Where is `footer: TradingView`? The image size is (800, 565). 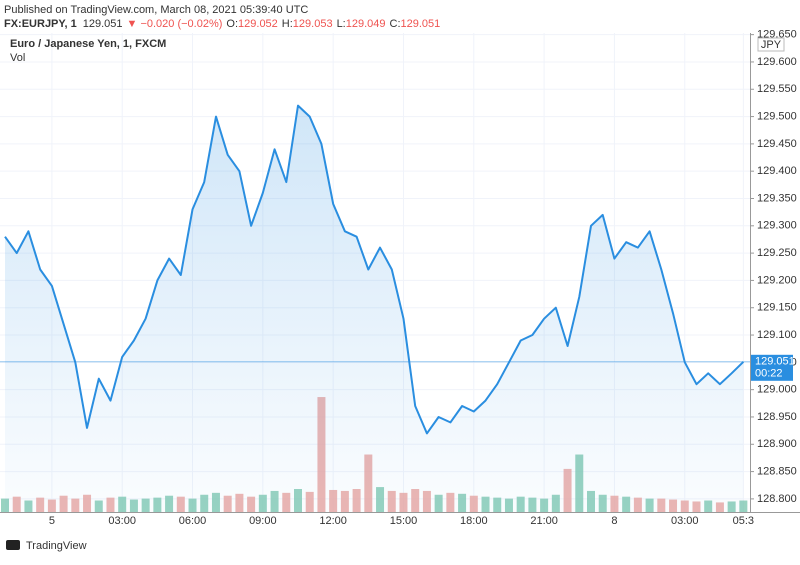
footer: TradingView is located at coordinates (46, 546).